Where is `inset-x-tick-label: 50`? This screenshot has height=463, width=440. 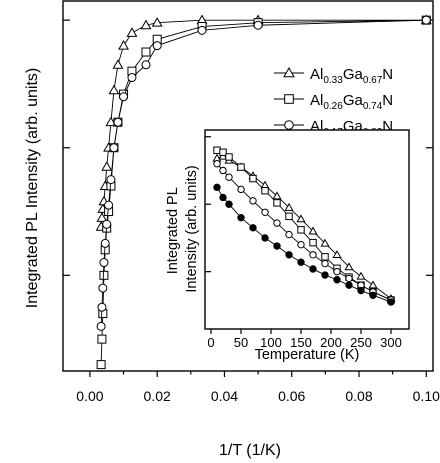 inset-x-tick-label: 50 is located at coordinates (241, 342).